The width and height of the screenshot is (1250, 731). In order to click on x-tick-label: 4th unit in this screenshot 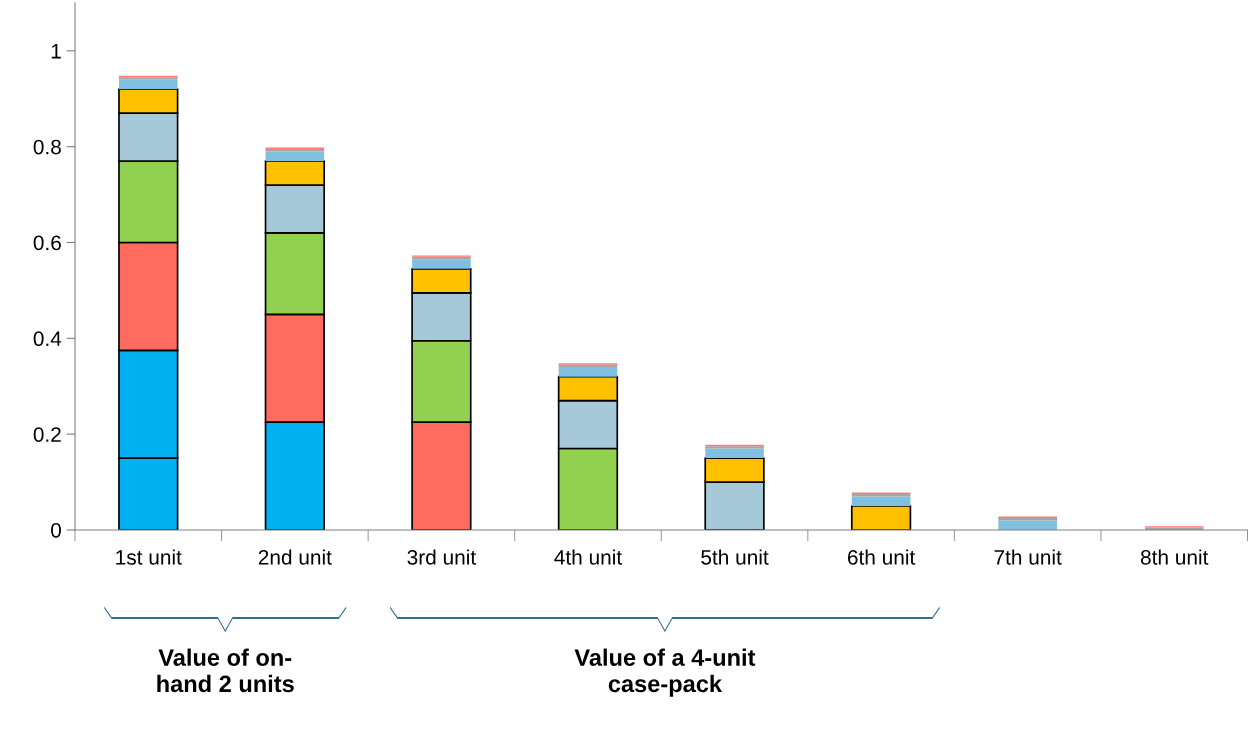, I will do `click(588, 557)`.